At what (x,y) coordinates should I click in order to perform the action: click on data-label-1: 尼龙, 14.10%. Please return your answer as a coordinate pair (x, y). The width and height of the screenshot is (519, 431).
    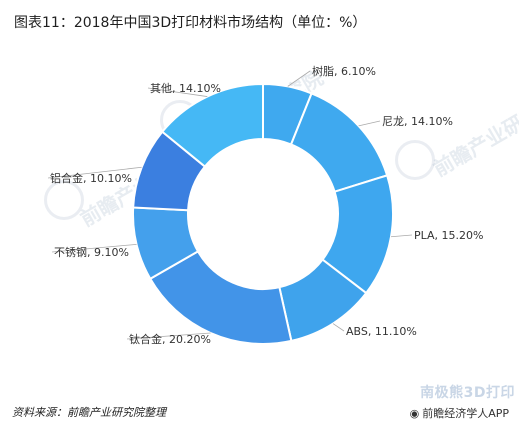
    Looking at the image, I should click on (417, 121).